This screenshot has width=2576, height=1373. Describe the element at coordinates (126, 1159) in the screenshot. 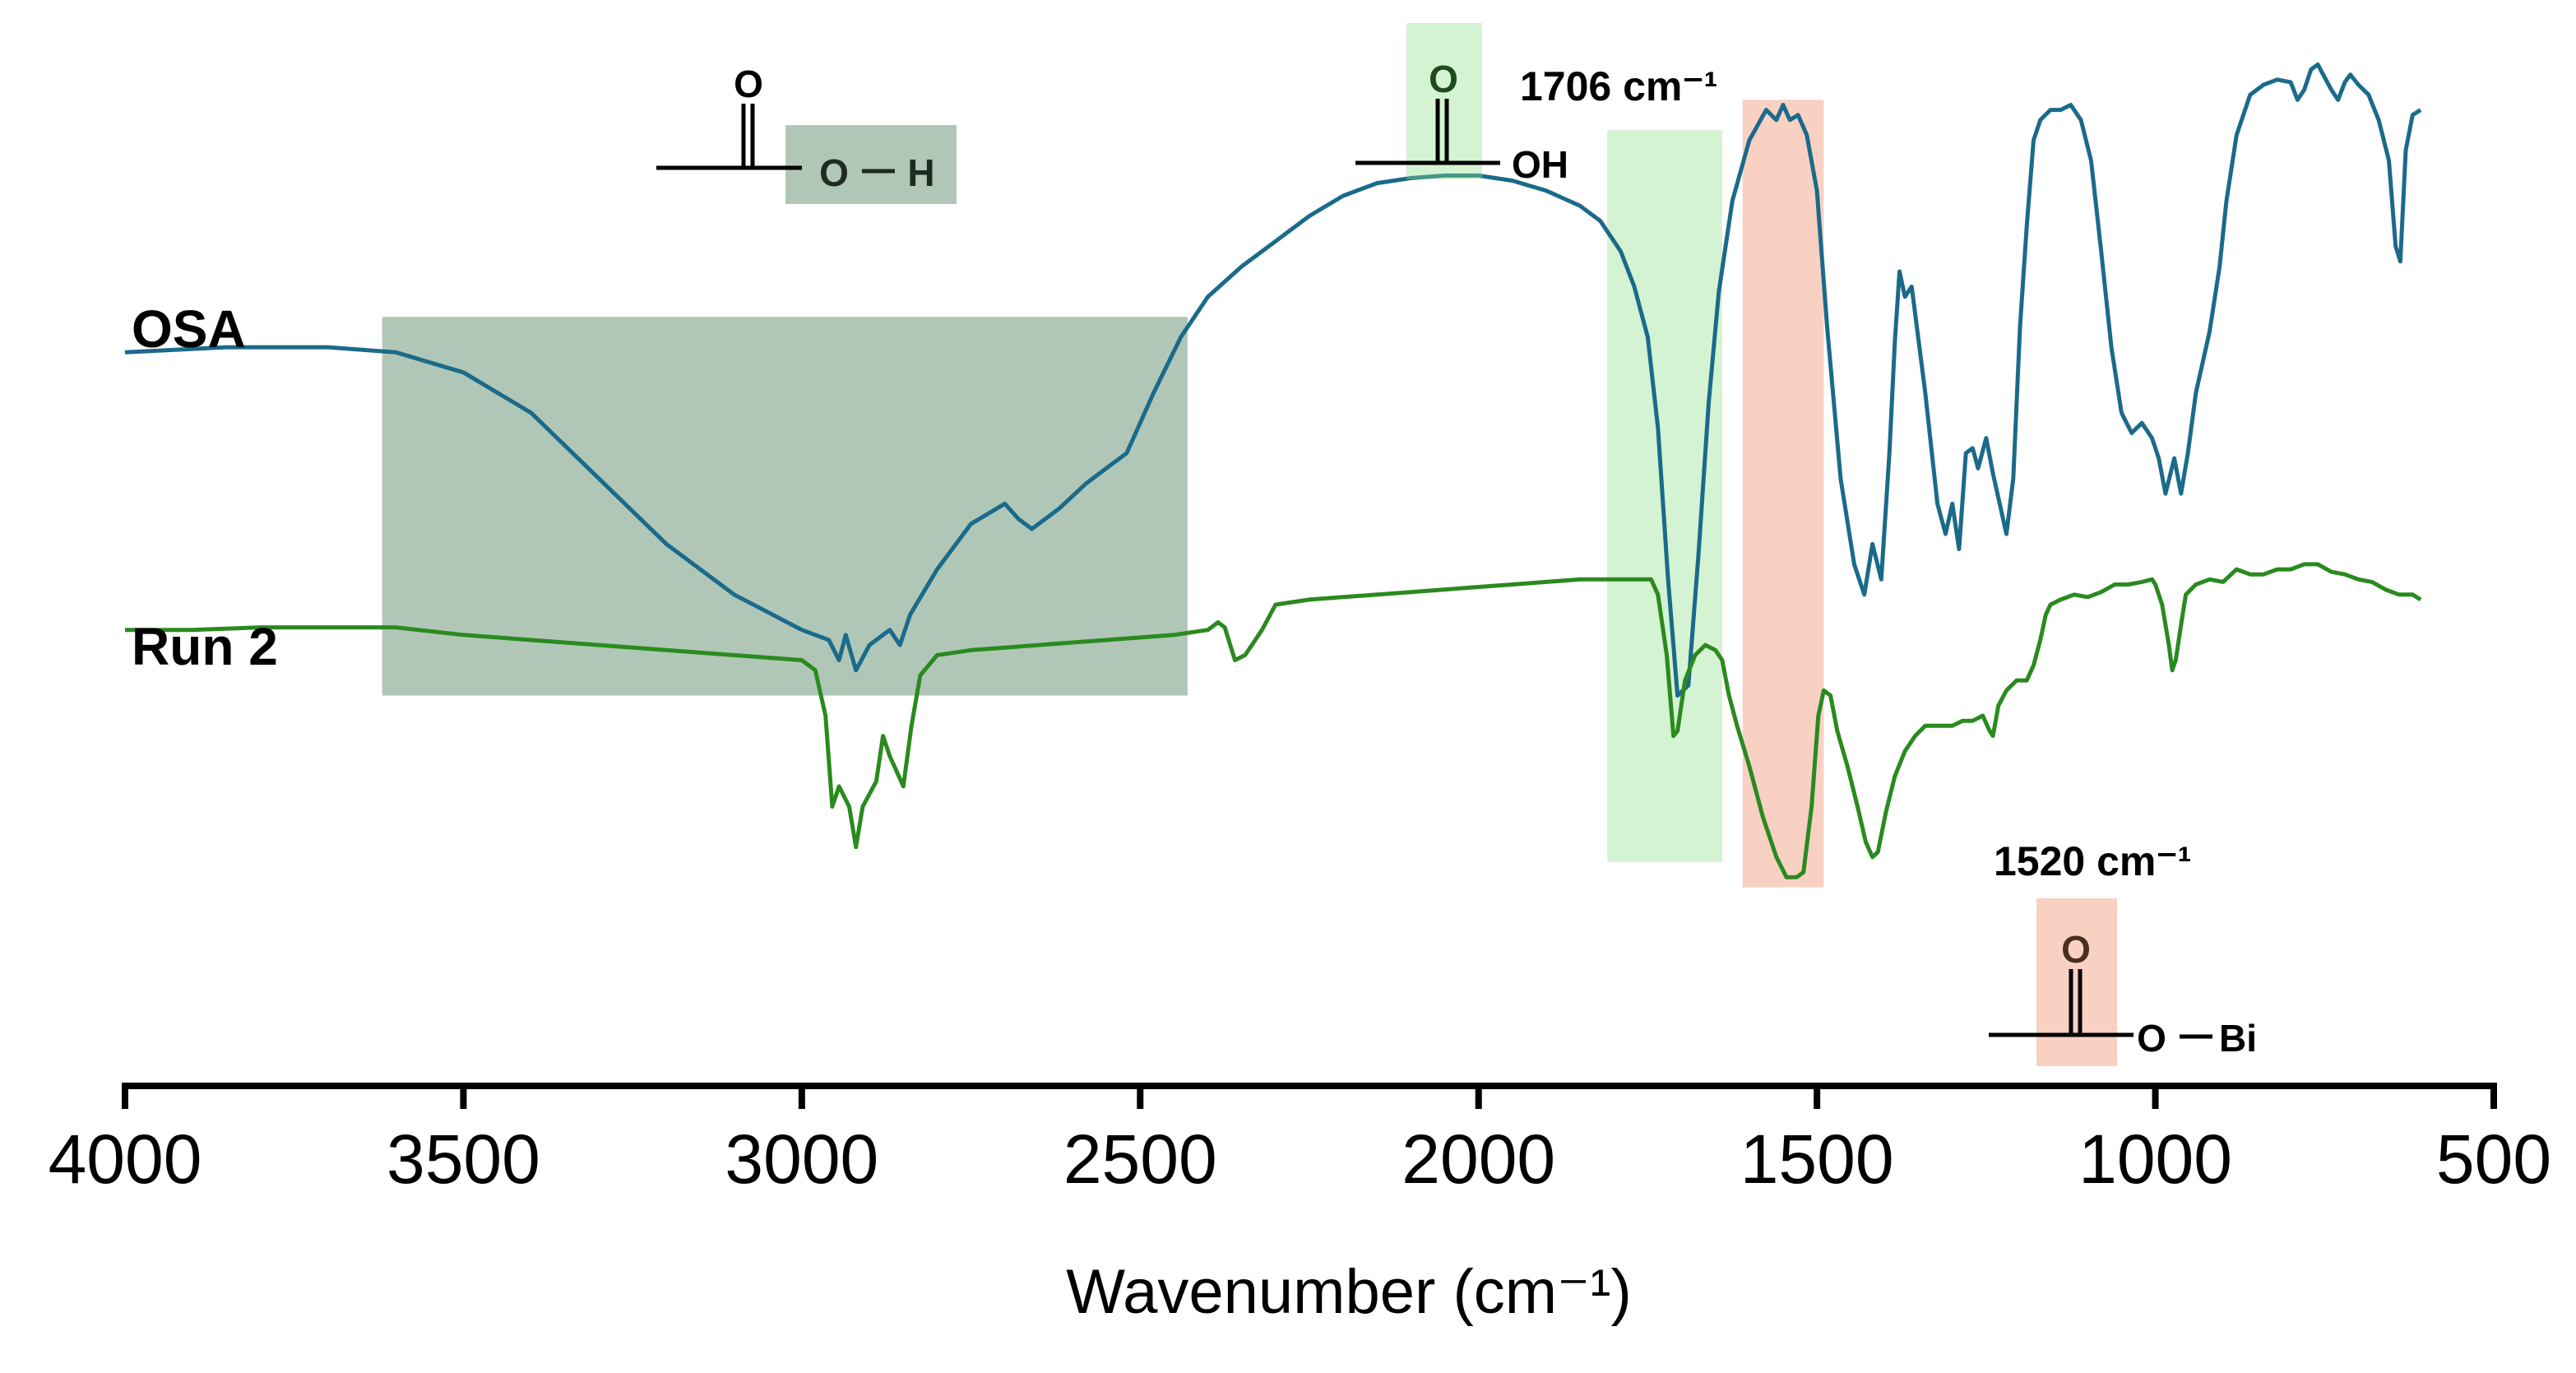

I see `x-tick-label: 4000` at that location.